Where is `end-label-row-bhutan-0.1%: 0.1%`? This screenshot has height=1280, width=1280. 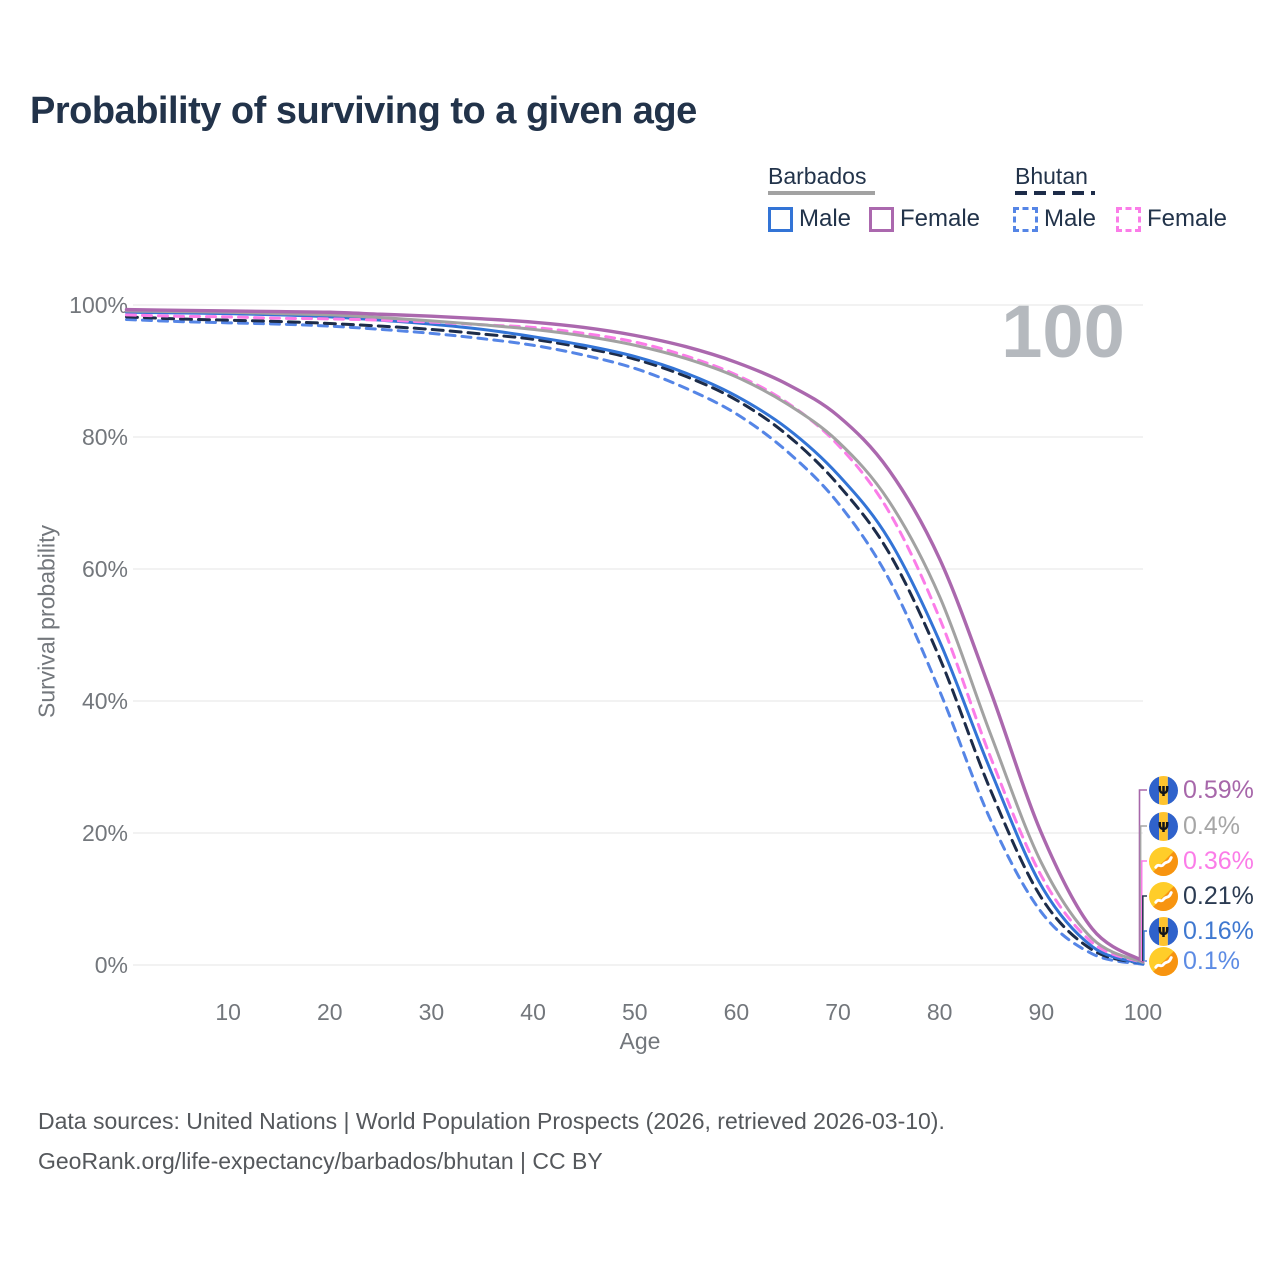 end-label-row-bhutan-0.1%: 0.1% is located at coordinates (1194, 961).